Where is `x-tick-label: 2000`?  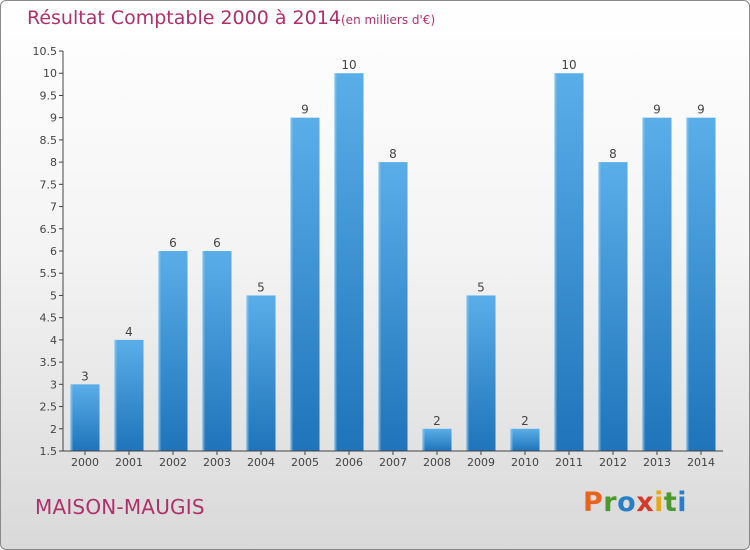
x-tick-label: 2000 is located at coordinates (85, 462).